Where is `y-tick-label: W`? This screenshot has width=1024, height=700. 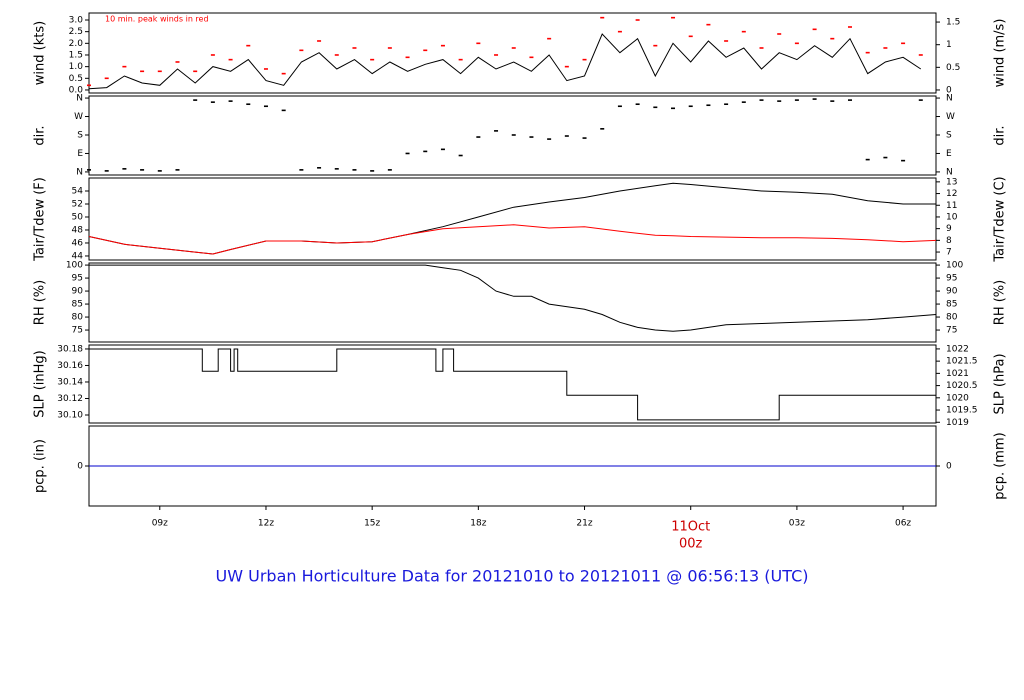
y-tick-label: W is located at coordinates (78, 117).